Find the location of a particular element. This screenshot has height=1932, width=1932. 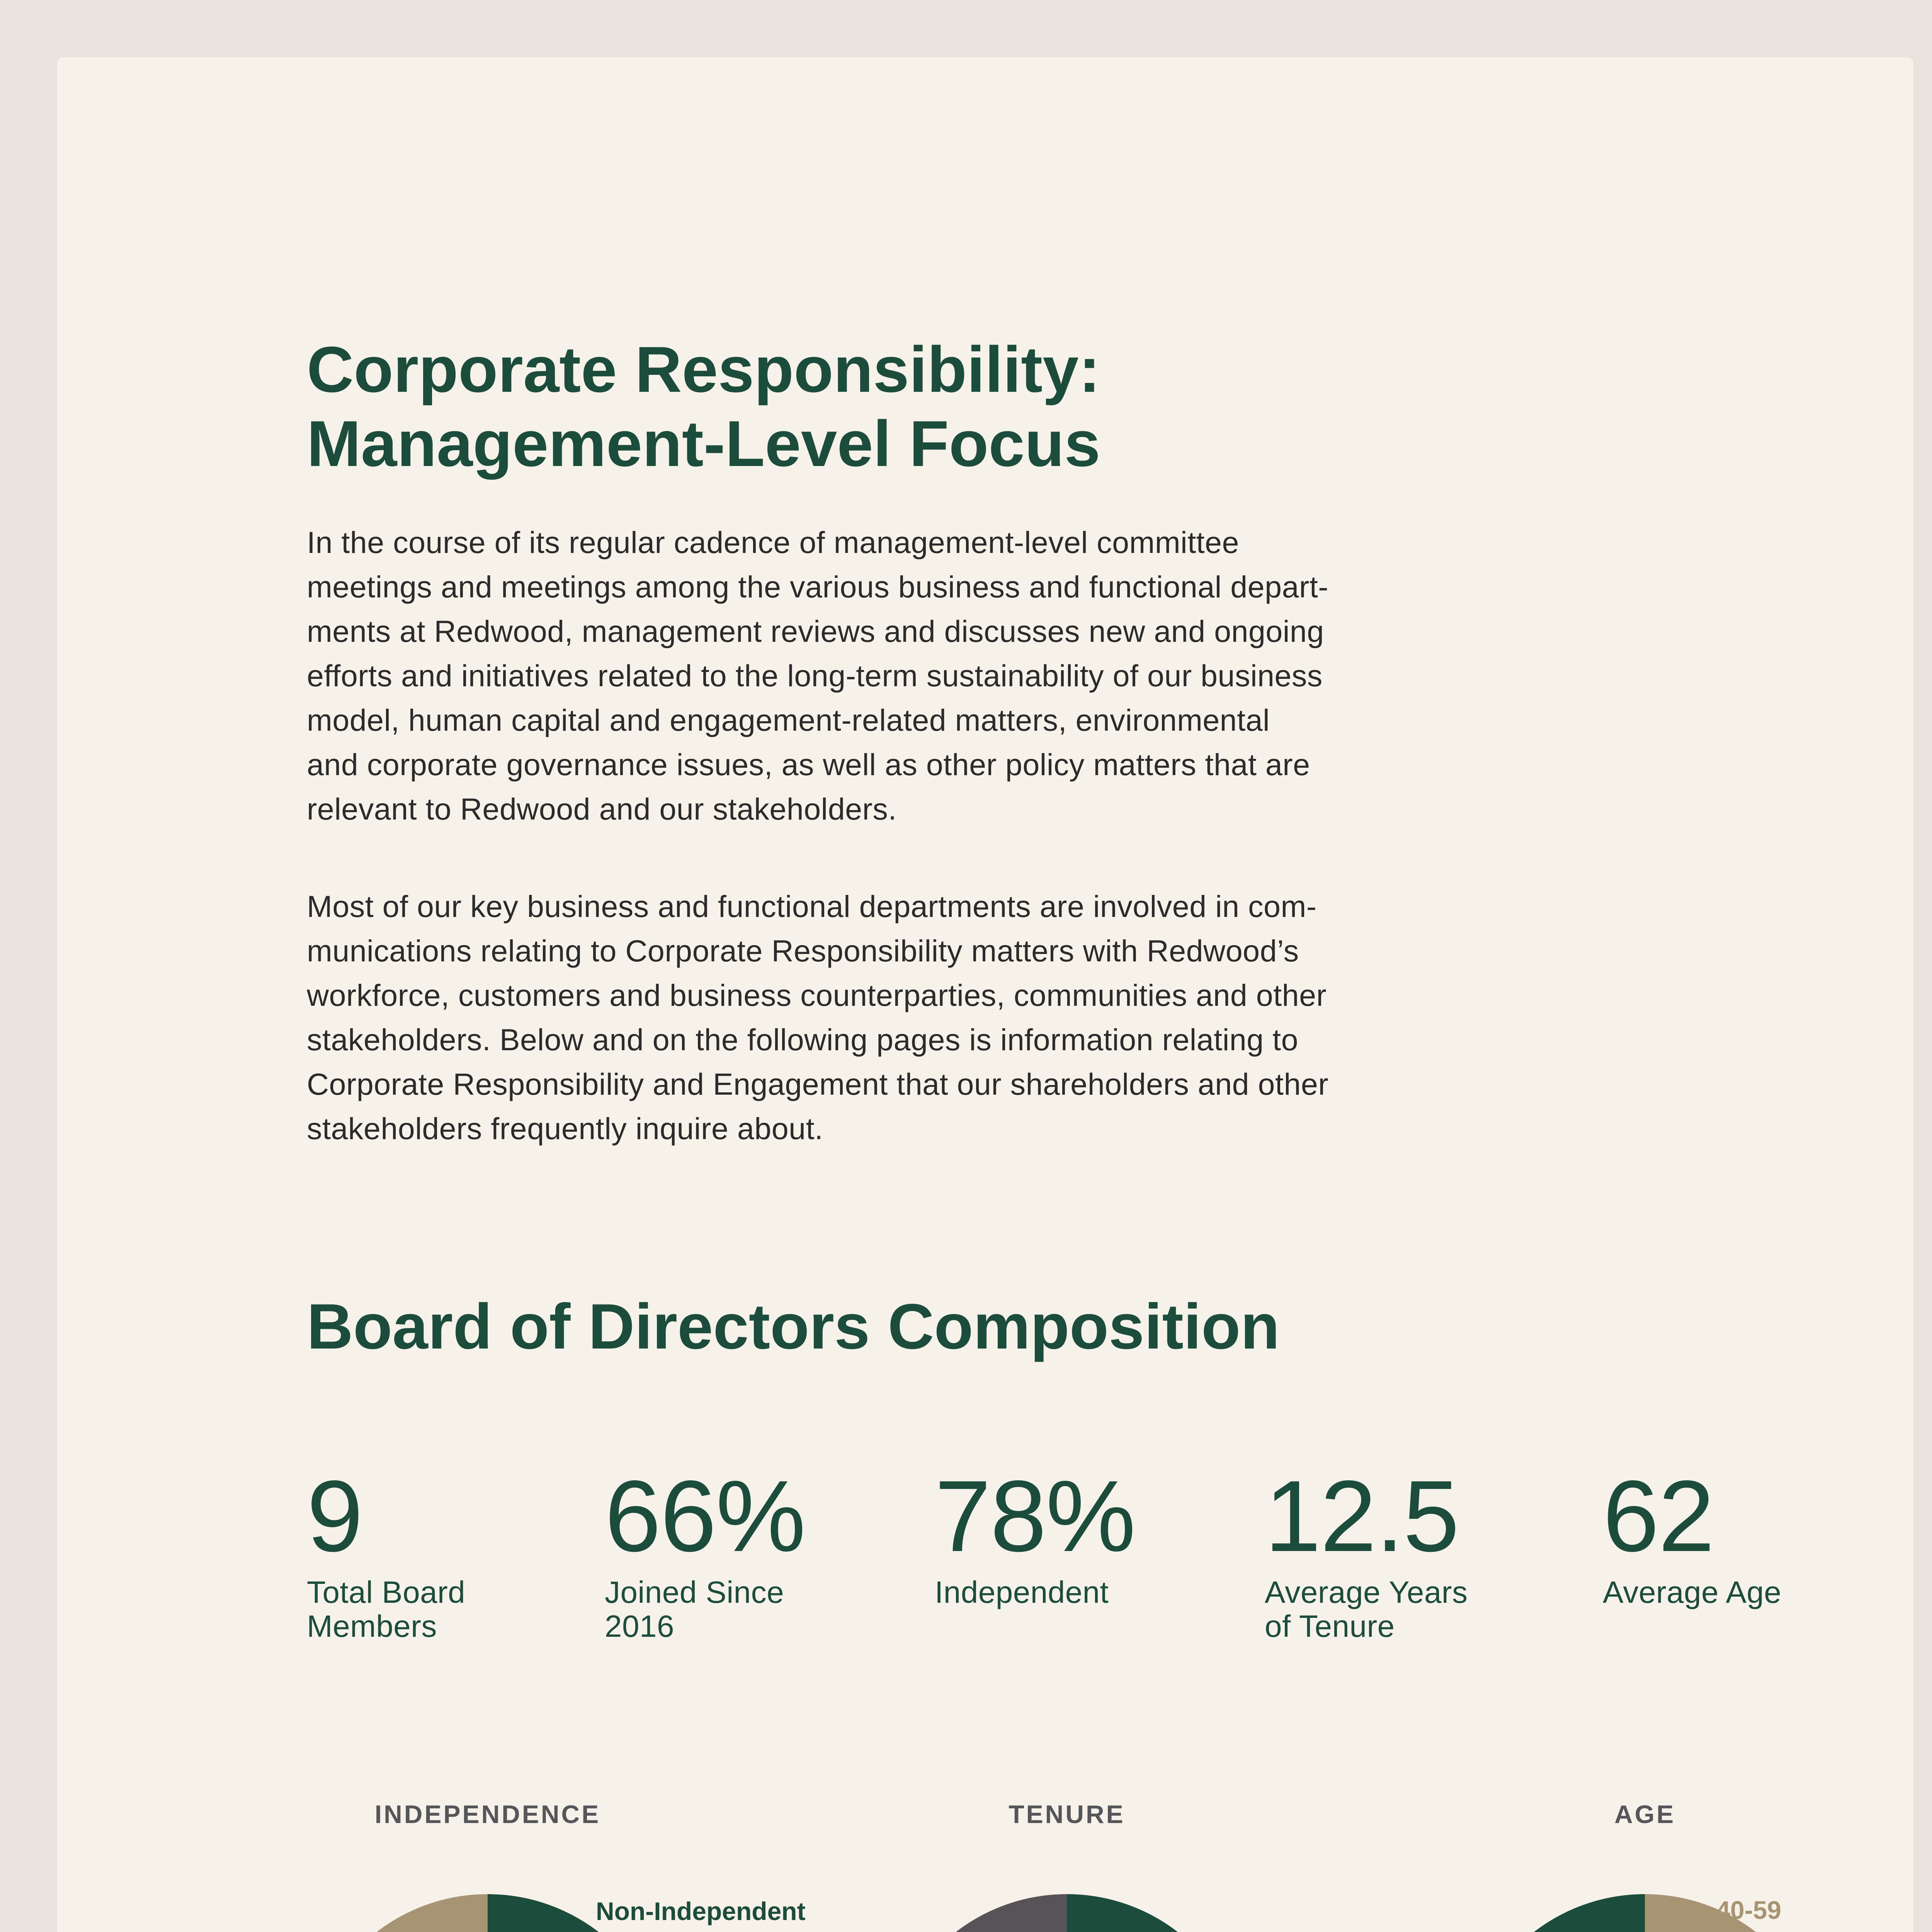

stat-value: 78% is located at coordinates (1035, 1516).